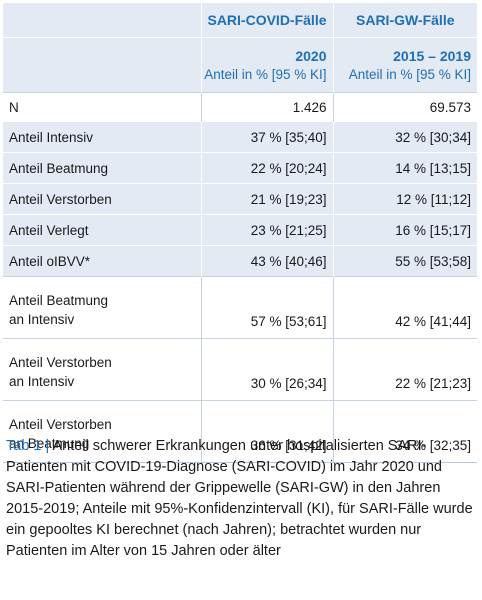 This screenshot has height=600, width=482. Describe the element at coordinates (311, 56) in the screenshot. I see `header-covid-year: 2020` at that location.